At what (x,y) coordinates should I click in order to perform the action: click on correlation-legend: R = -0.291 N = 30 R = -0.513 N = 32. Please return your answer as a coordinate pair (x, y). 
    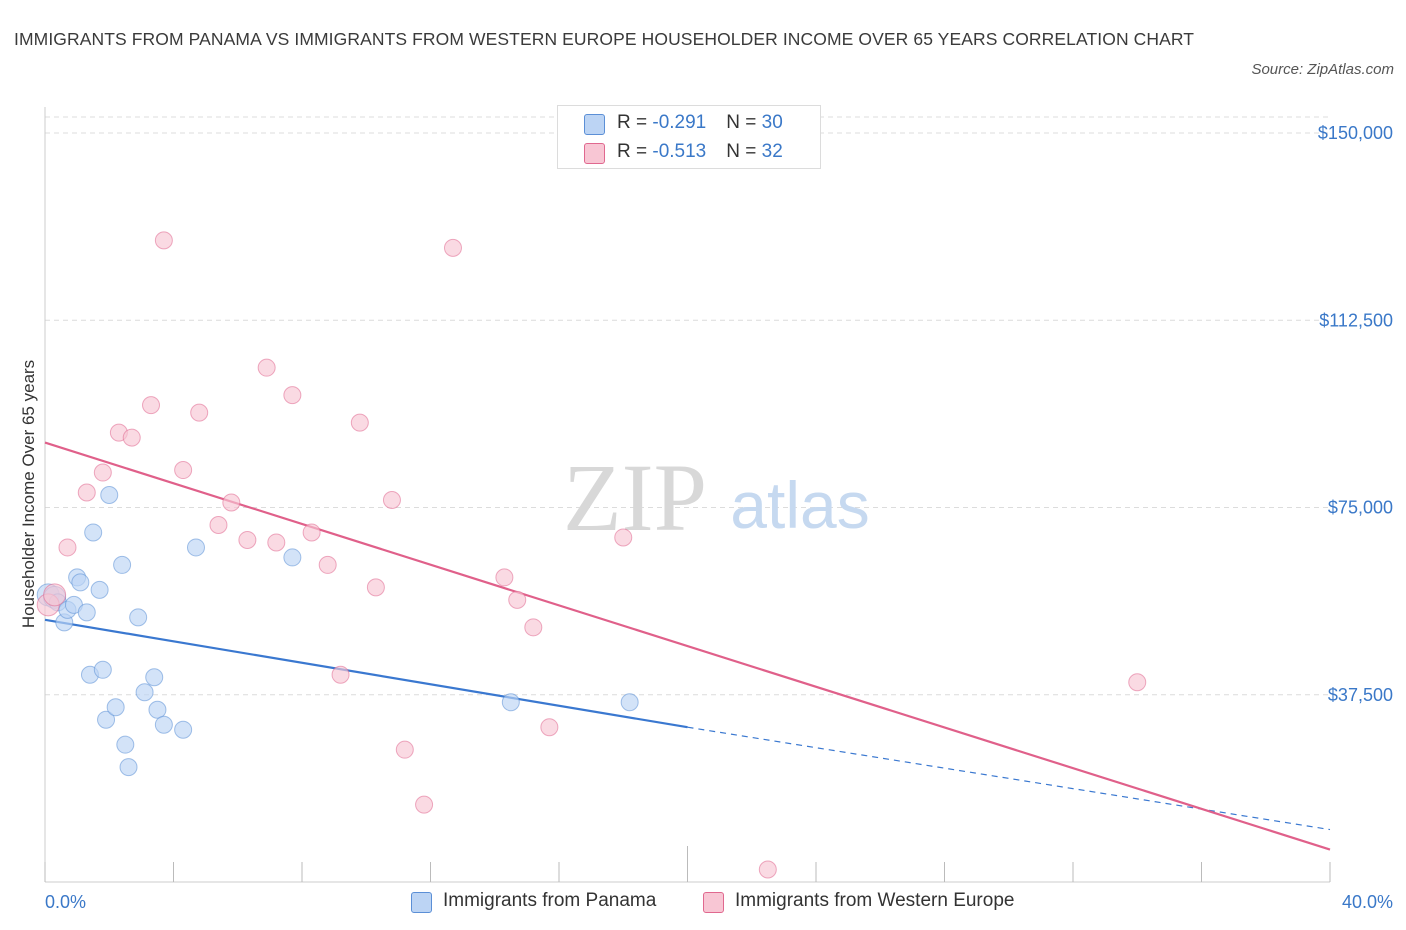
    Looking at the image, I should click on (689, 137).